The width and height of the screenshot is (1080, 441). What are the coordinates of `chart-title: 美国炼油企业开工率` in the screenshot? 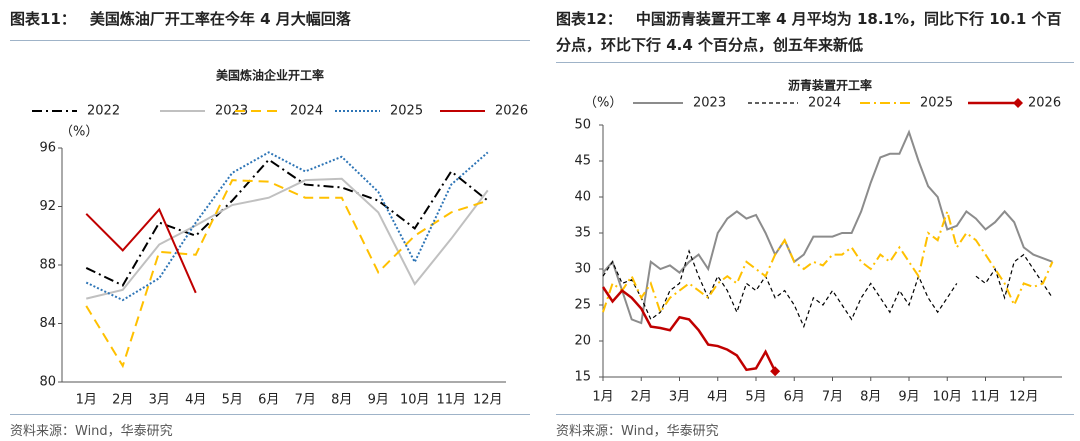 It's located at (270, 75).